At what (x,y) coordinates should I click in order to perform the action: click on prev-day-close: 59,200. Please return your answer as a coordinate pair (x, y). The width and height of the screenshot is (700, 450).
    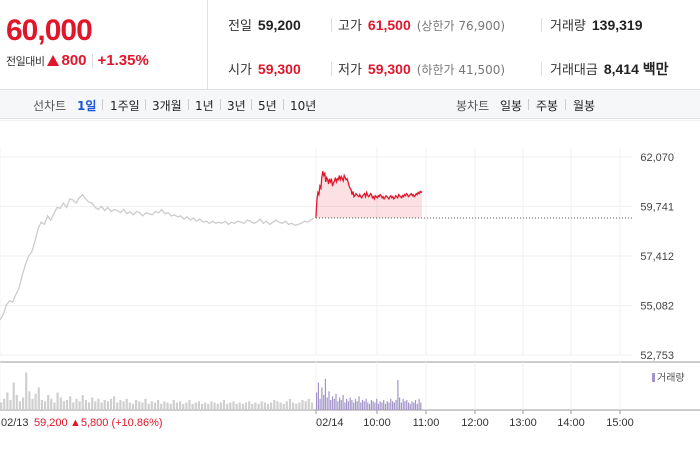
    Looking at the image, I should click on (51, 423).